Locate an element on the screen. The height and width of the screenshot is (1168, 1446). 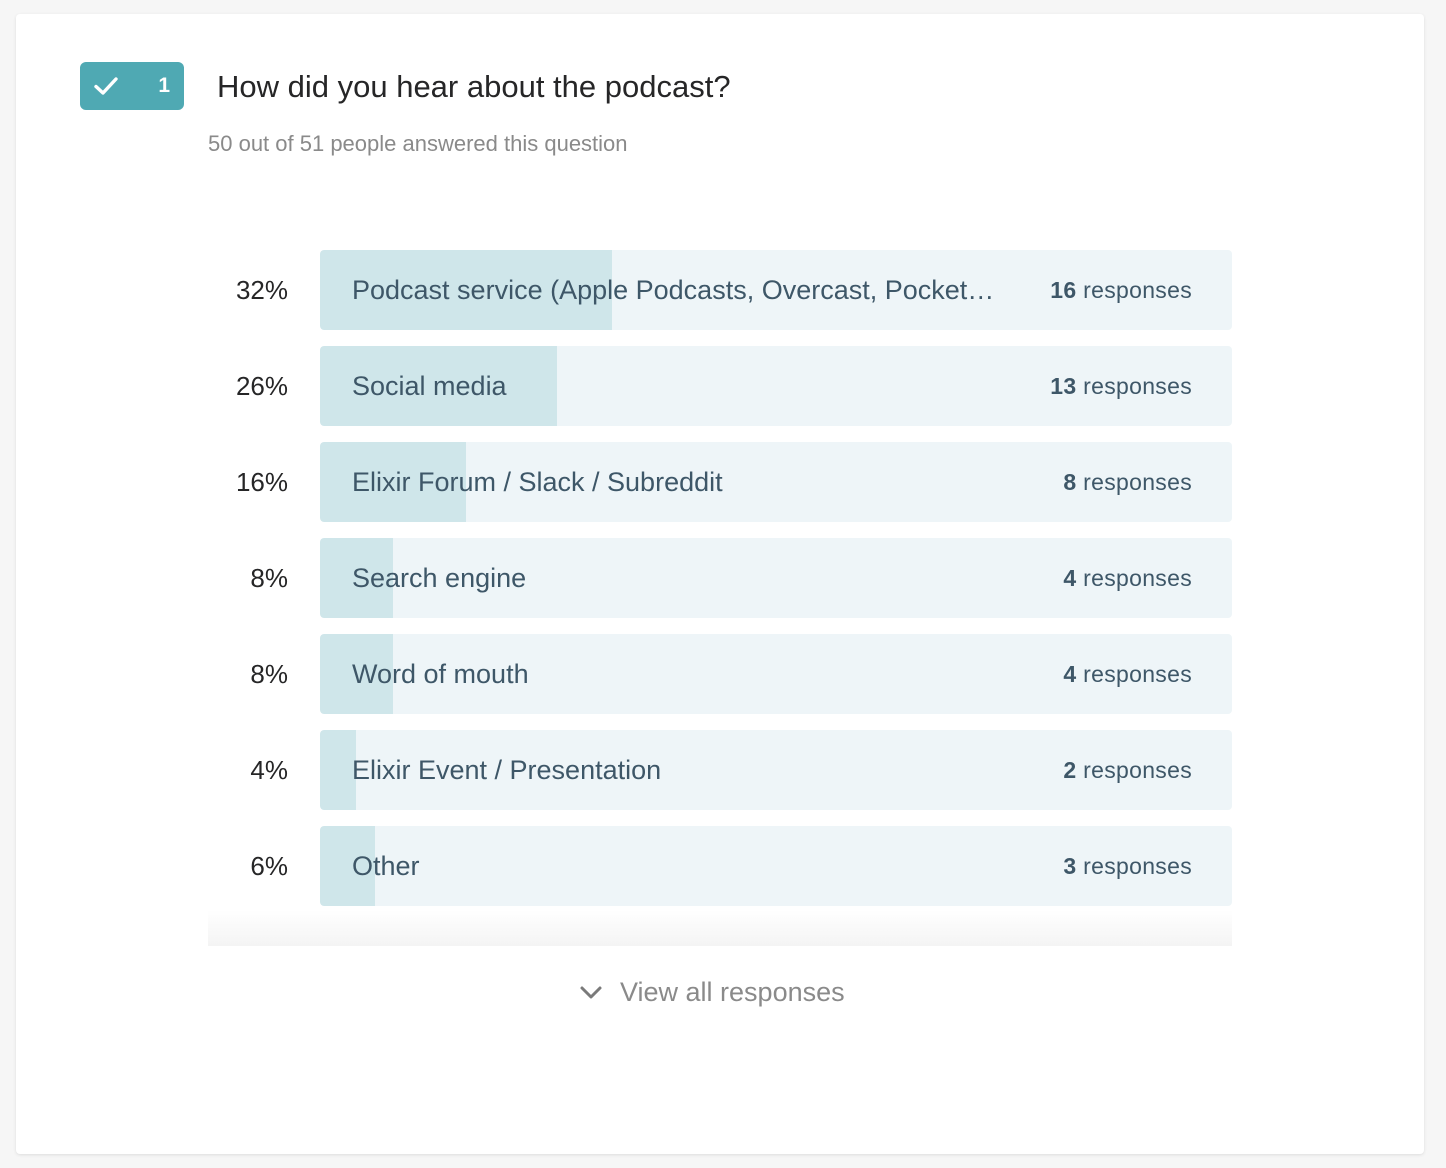
response-row: 4% Elixir Event / Presentation 2 responses is located at coordinates (720, 770).